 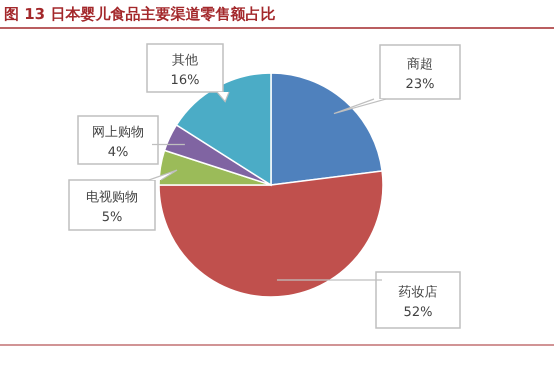 What do you see at coordinates (140, 14) in the screenshot?
I see `chart-title: 图 13 日本婴儿食品主要渠道零售额占比` at bounding box center [140, 14].